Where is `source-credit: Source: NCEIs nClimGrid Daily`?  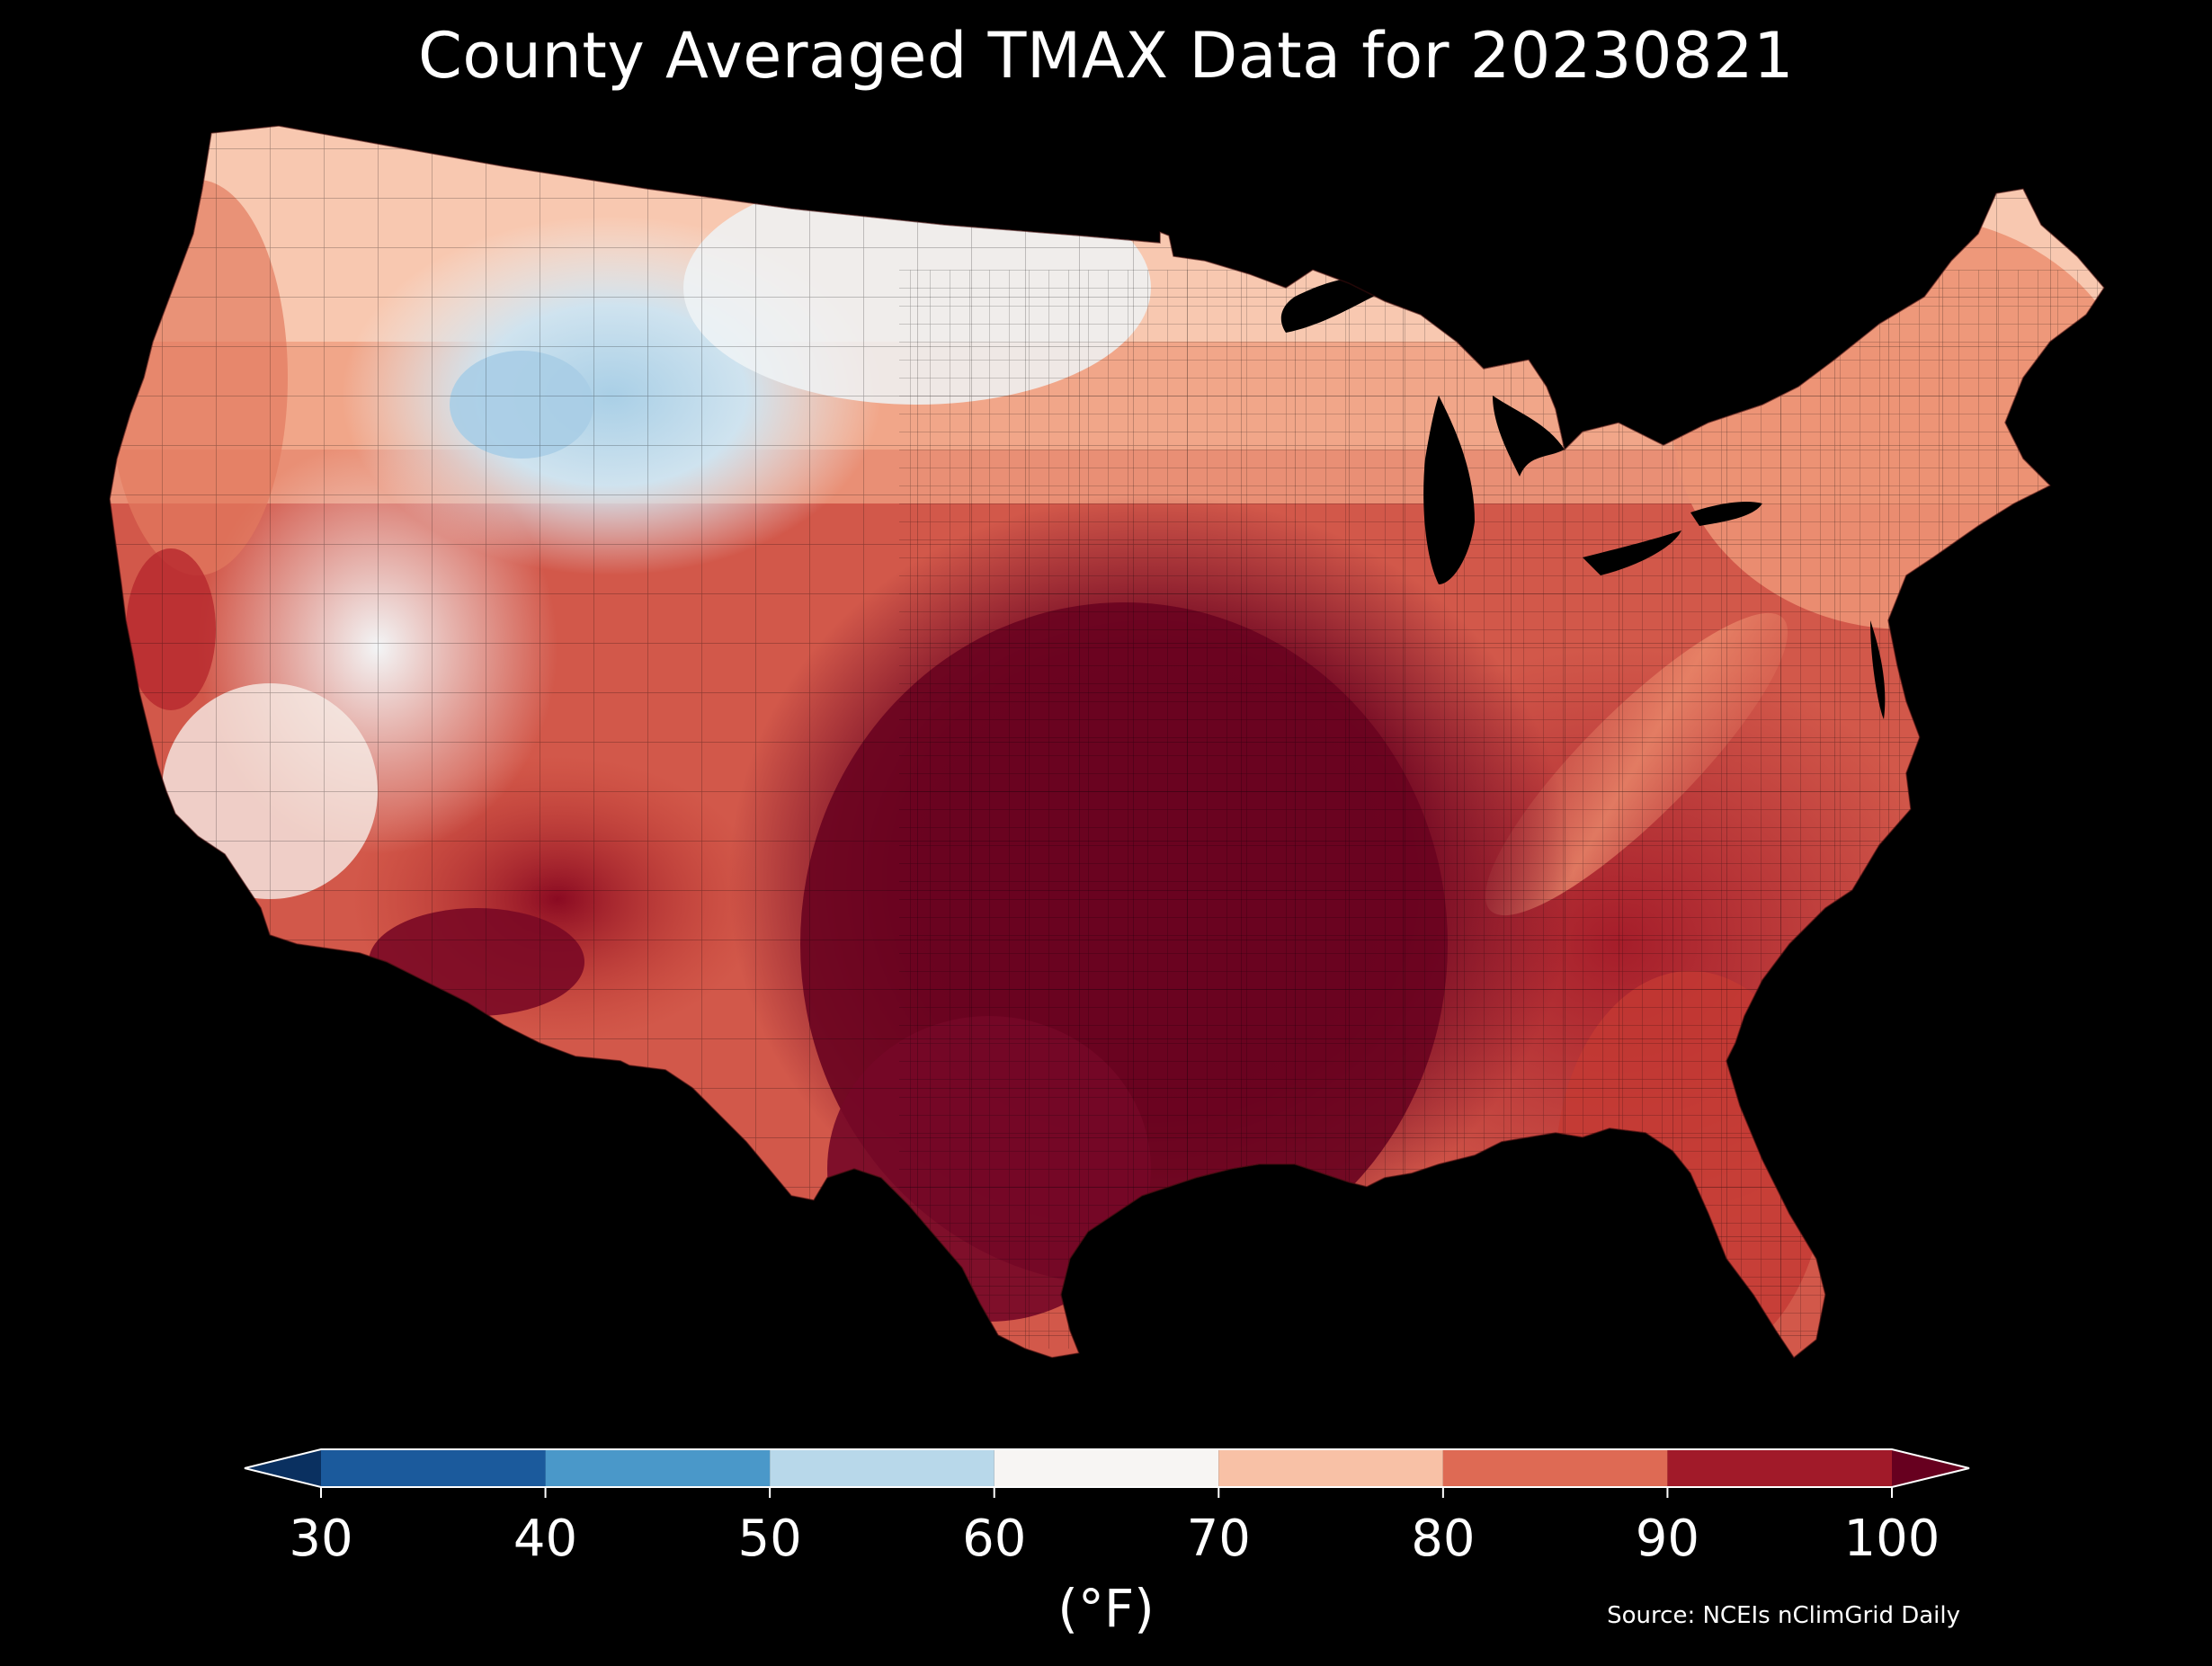
source-credit: Source: NCEIs nClimGrid Daily is located at coordinates (1783, 1615).